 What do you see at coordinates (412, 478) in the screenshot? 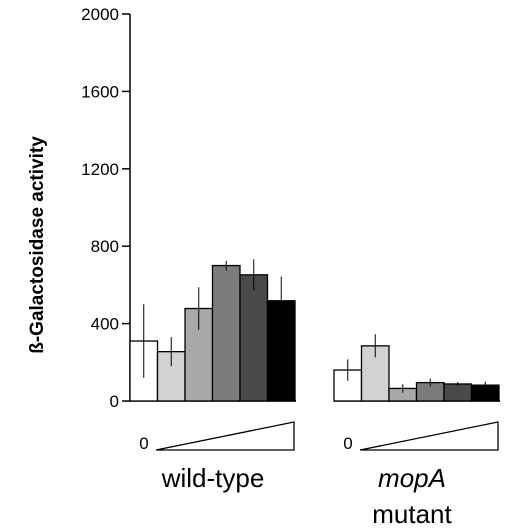
I see `group-label: mopA` at bounding box center [412, 478].